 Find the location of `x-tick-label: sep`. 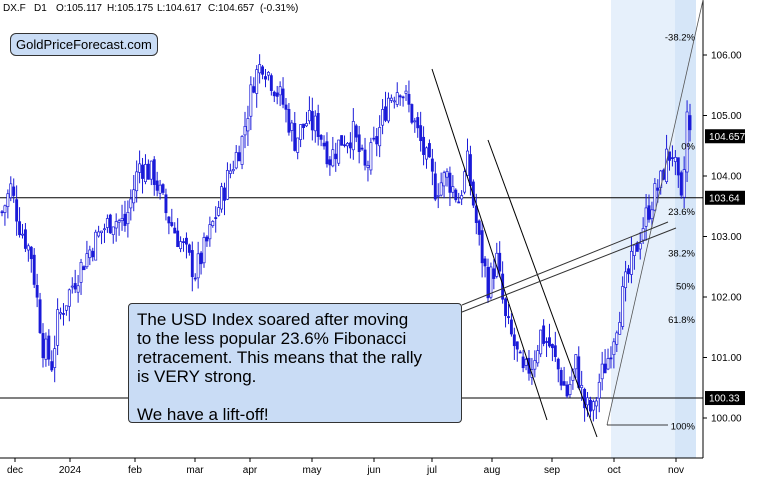

x-tick-label: sep is located at coordinates (552, 470).